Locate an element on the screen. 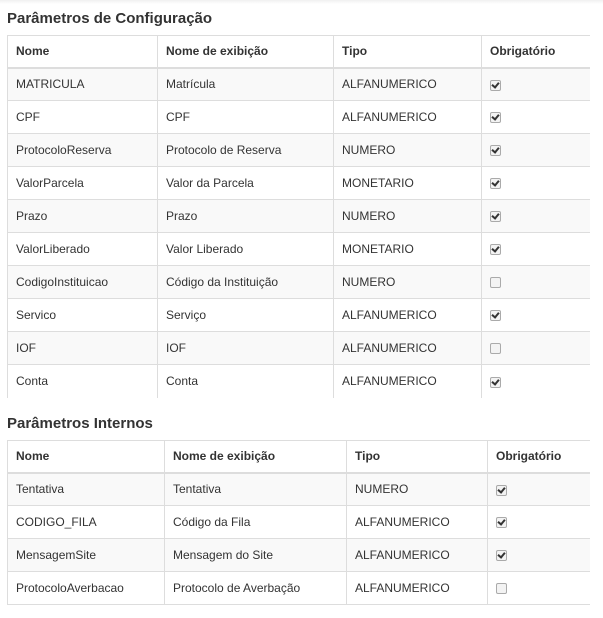  table-row: Prazo Prazo NUMERO is located at coordinates (298, 216).